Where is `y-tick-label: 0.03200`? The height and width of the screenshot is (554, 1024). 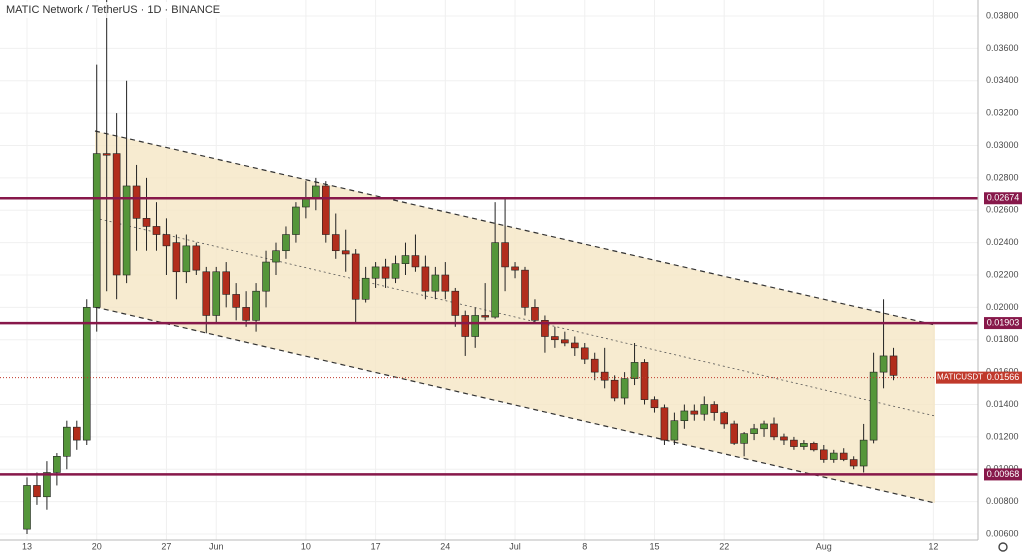
y-tick-label: 0.03200 is located at coordinates (1002, 113).